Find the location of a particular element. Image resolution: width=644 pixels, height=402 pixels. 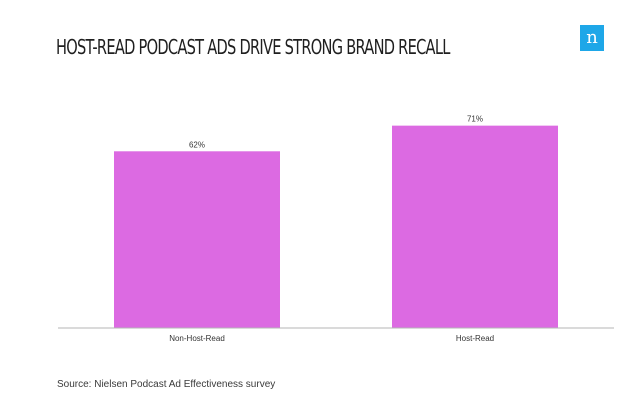

category-label: Host-Read is located at coordinates (475, 338).